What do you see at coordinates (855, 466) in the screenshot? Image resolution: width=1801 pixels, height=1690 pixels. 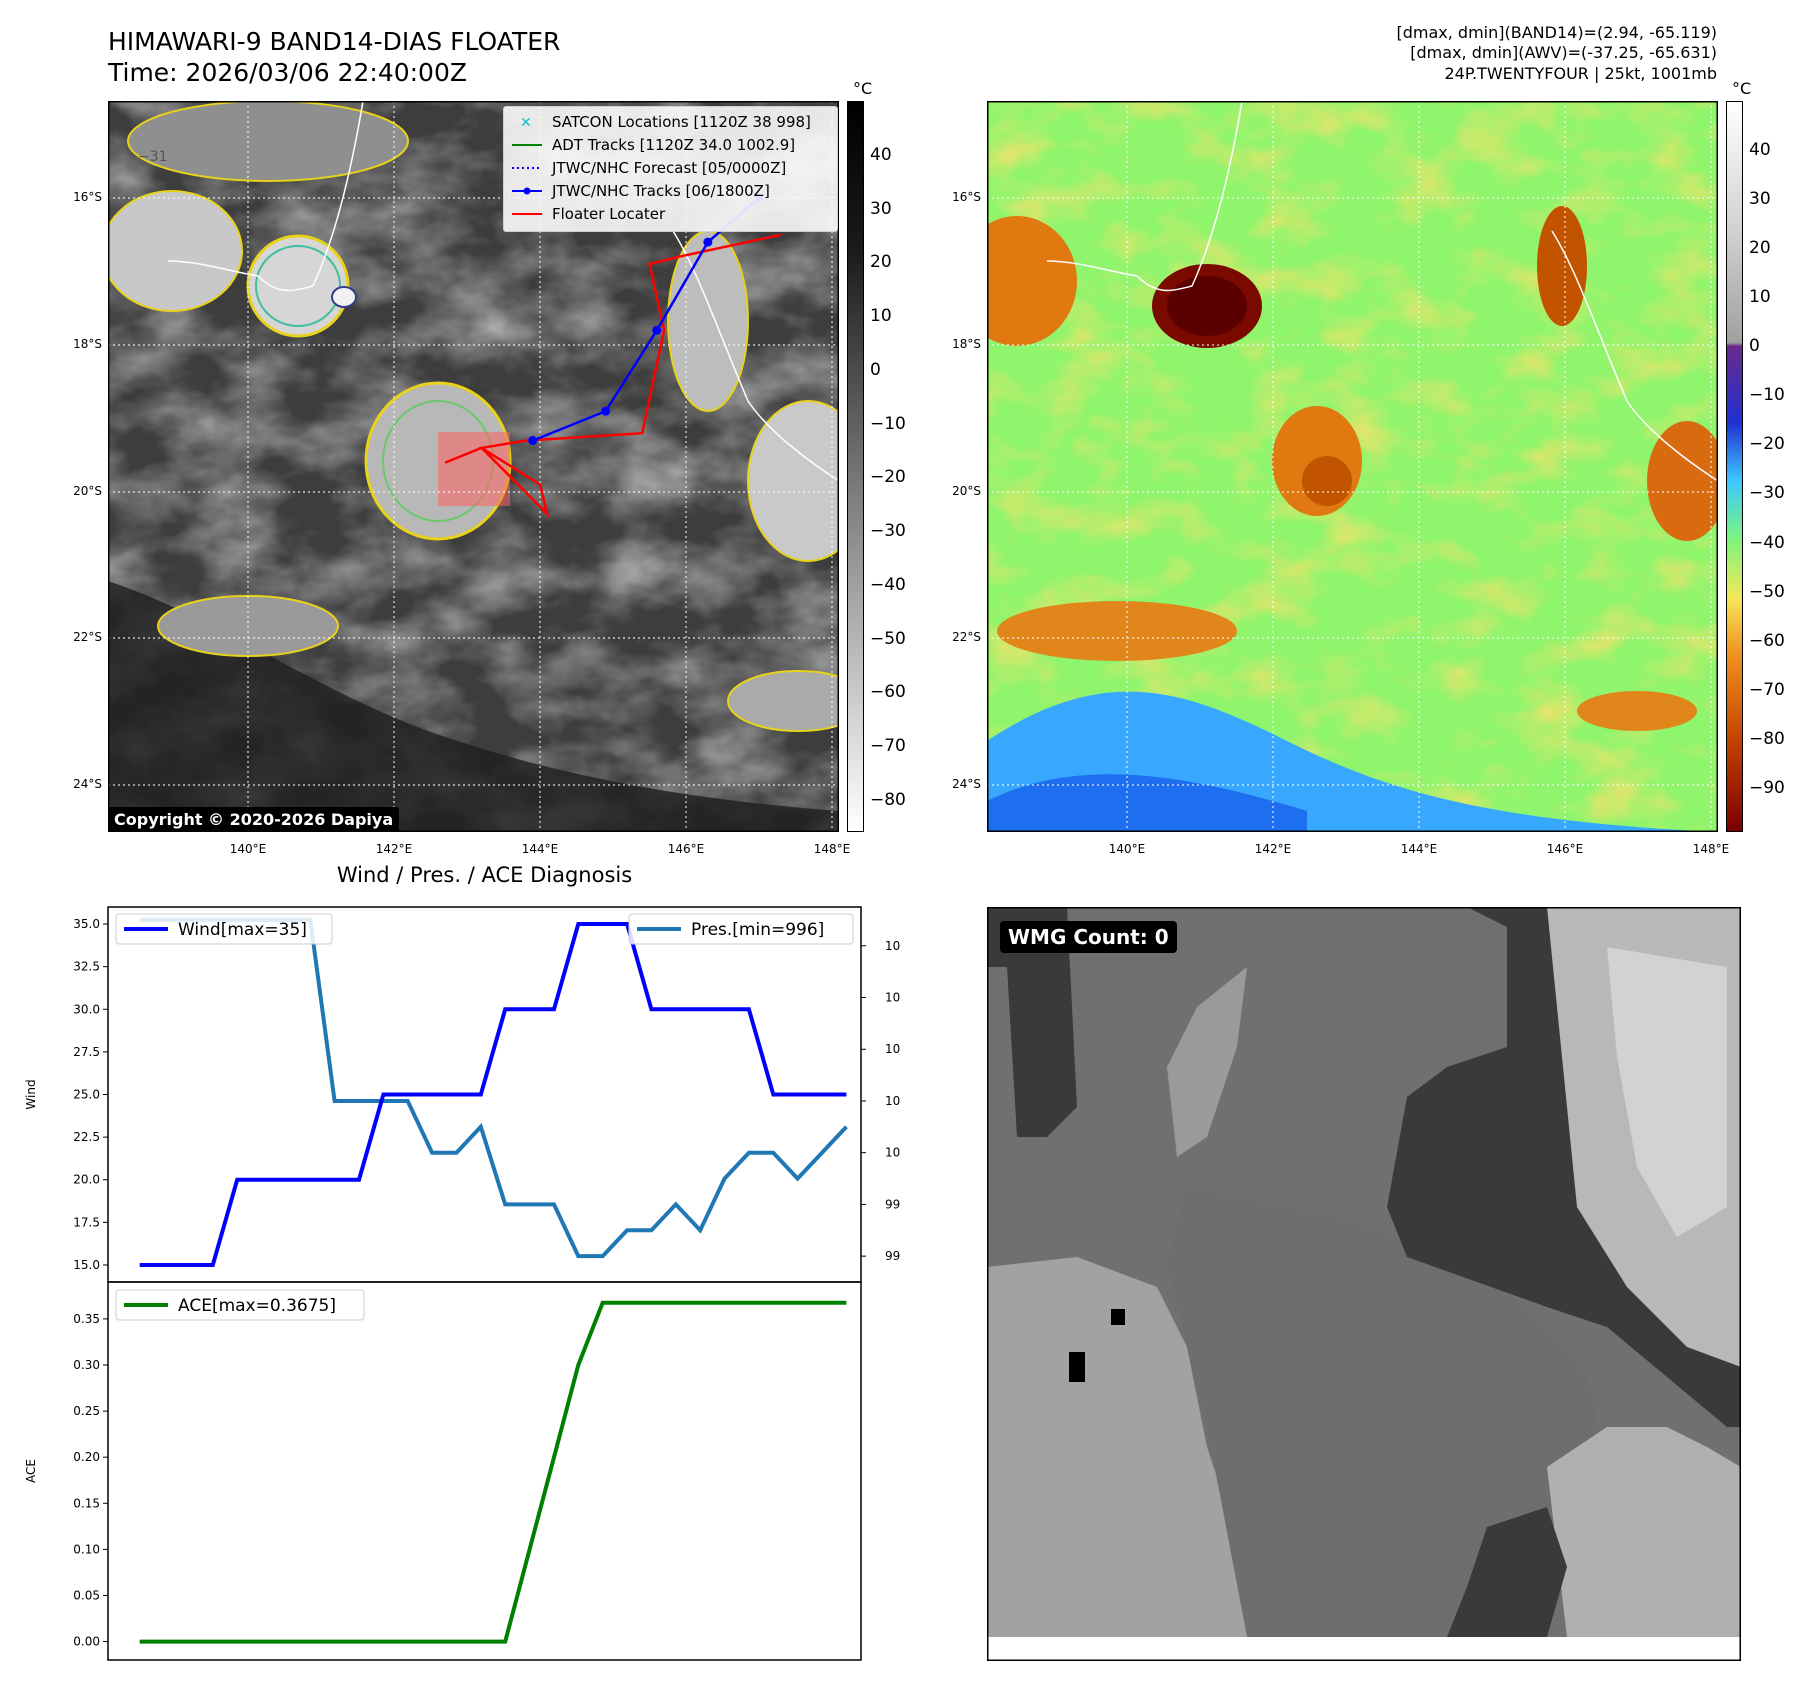 I see `ir-colorbar` at bounding box center [855, 466].